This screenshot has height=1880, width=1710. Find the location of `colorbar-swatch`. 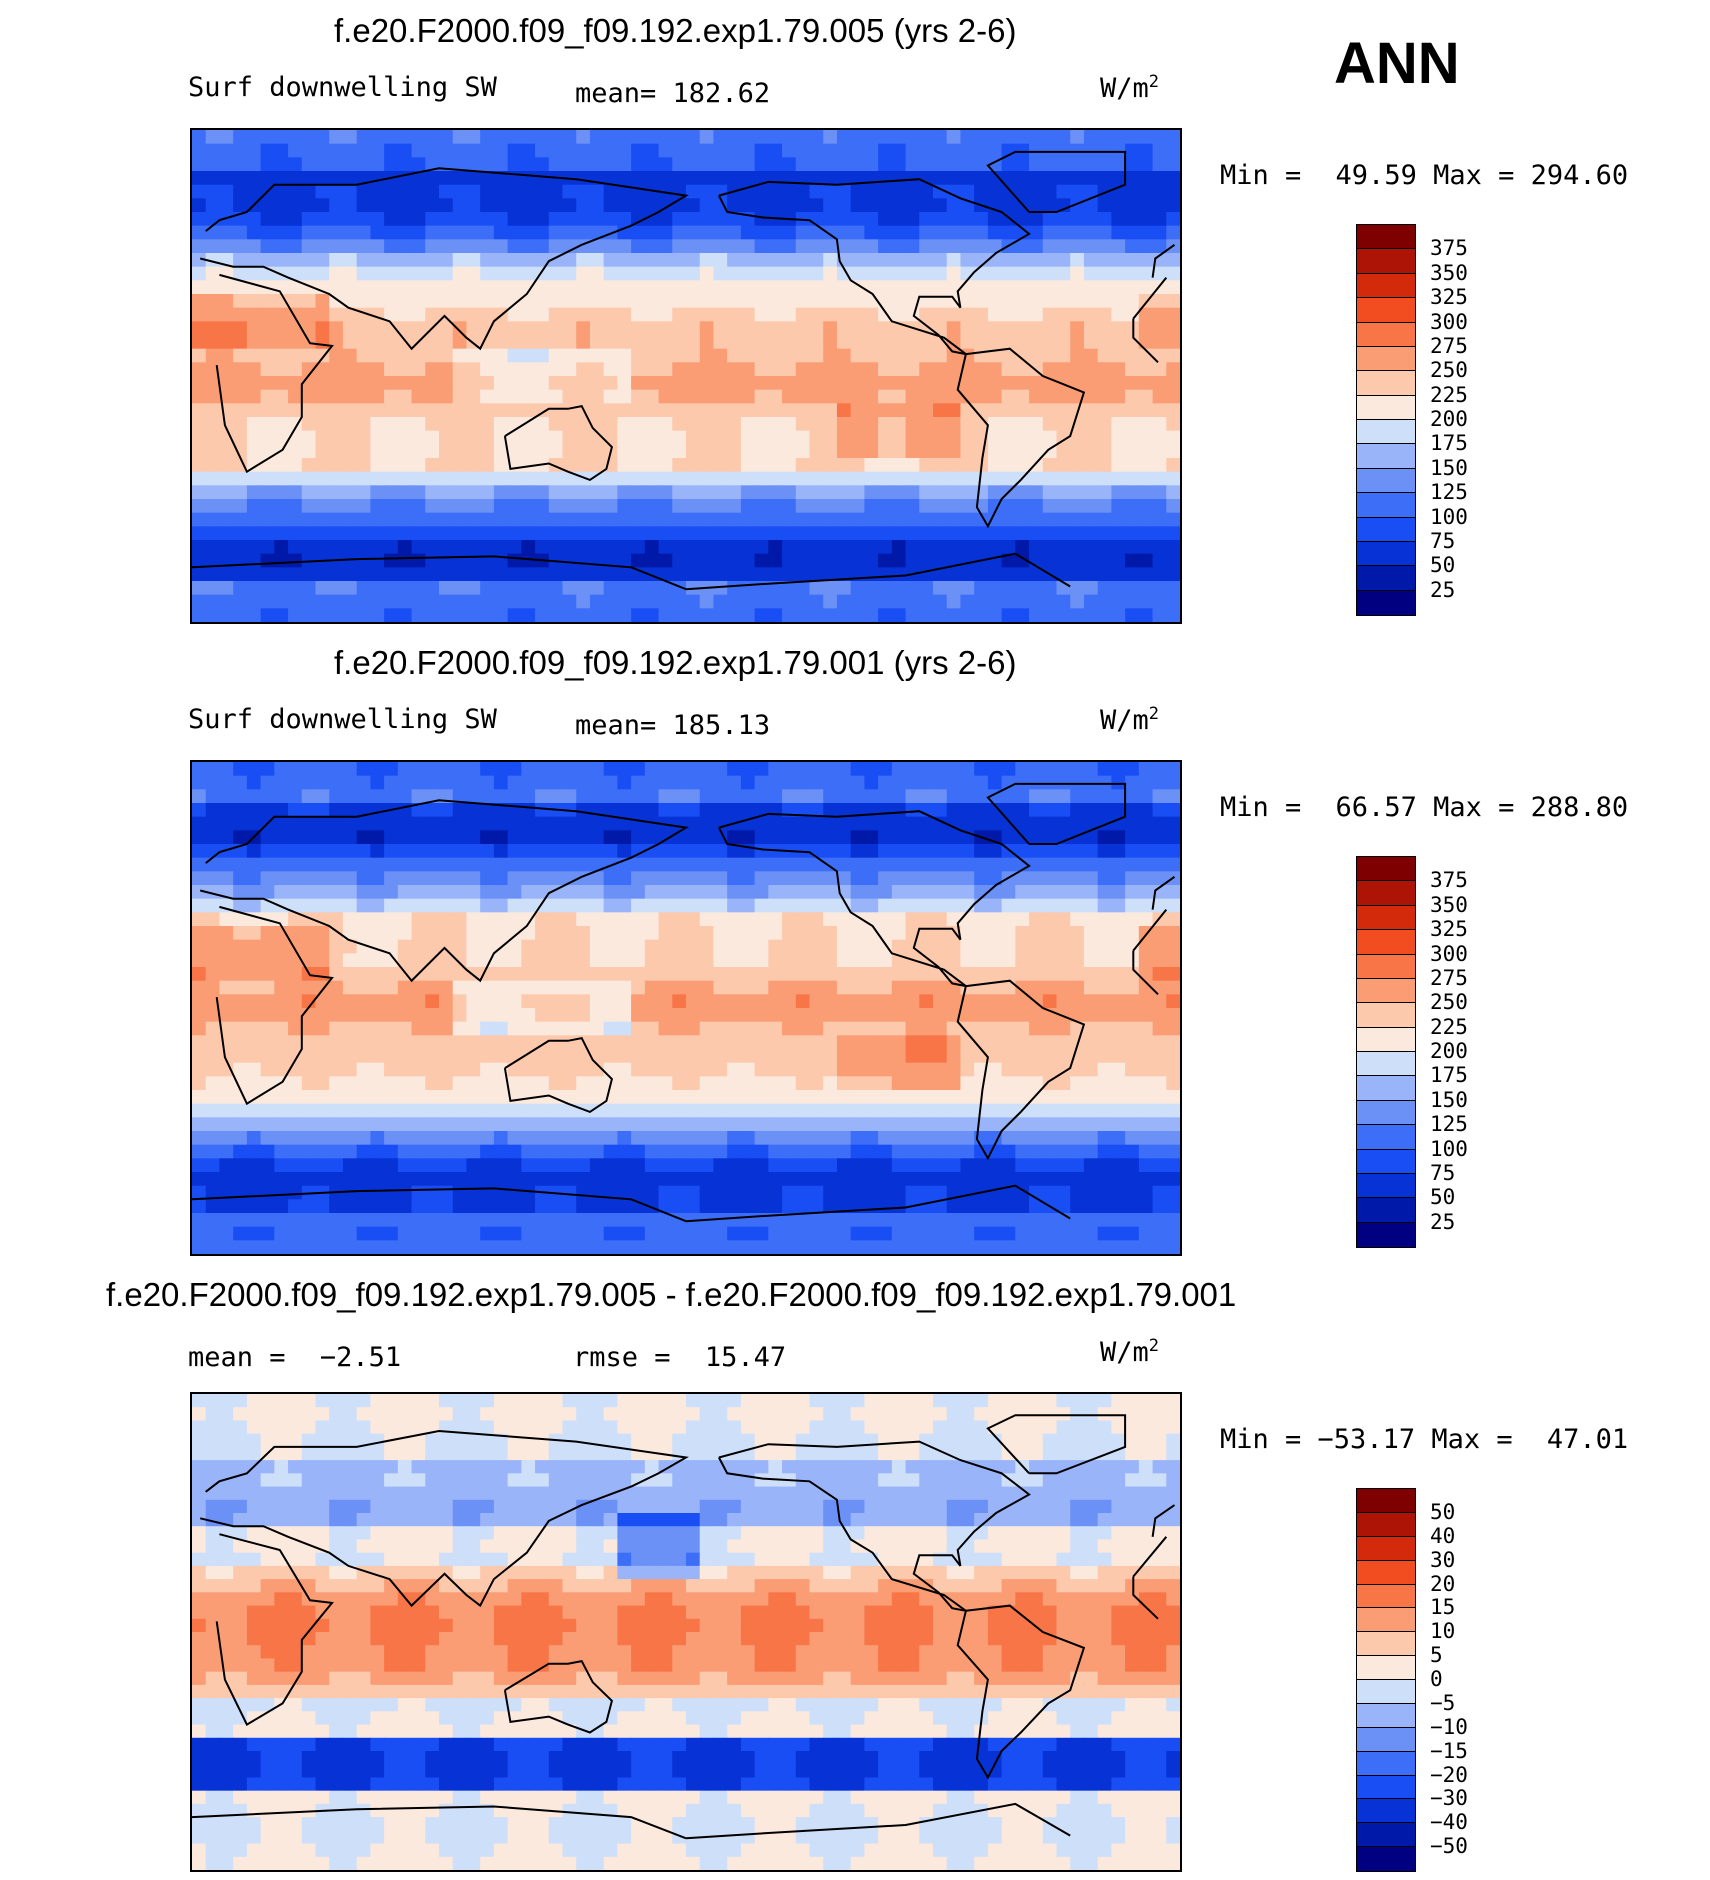

colorbar-swatch is located at coordinates (1386, 578).